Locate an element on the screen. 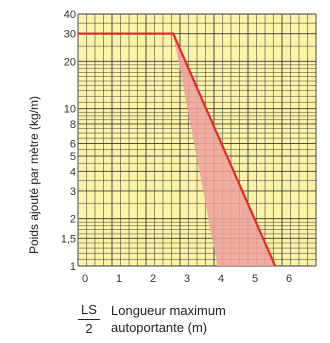  x-tick-label: 2 is located at coordinates (153, 279).